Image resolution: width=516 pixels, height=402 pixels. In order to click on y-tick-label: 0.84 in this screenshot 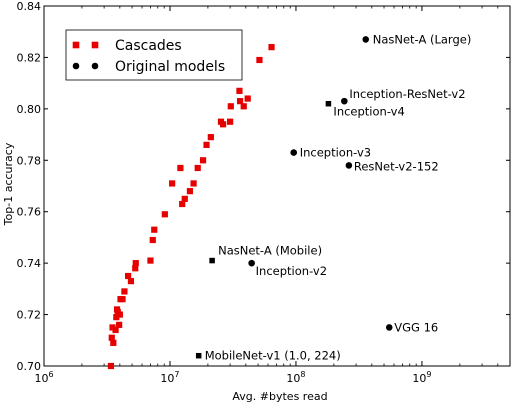, I will do `click(29, 6)`.